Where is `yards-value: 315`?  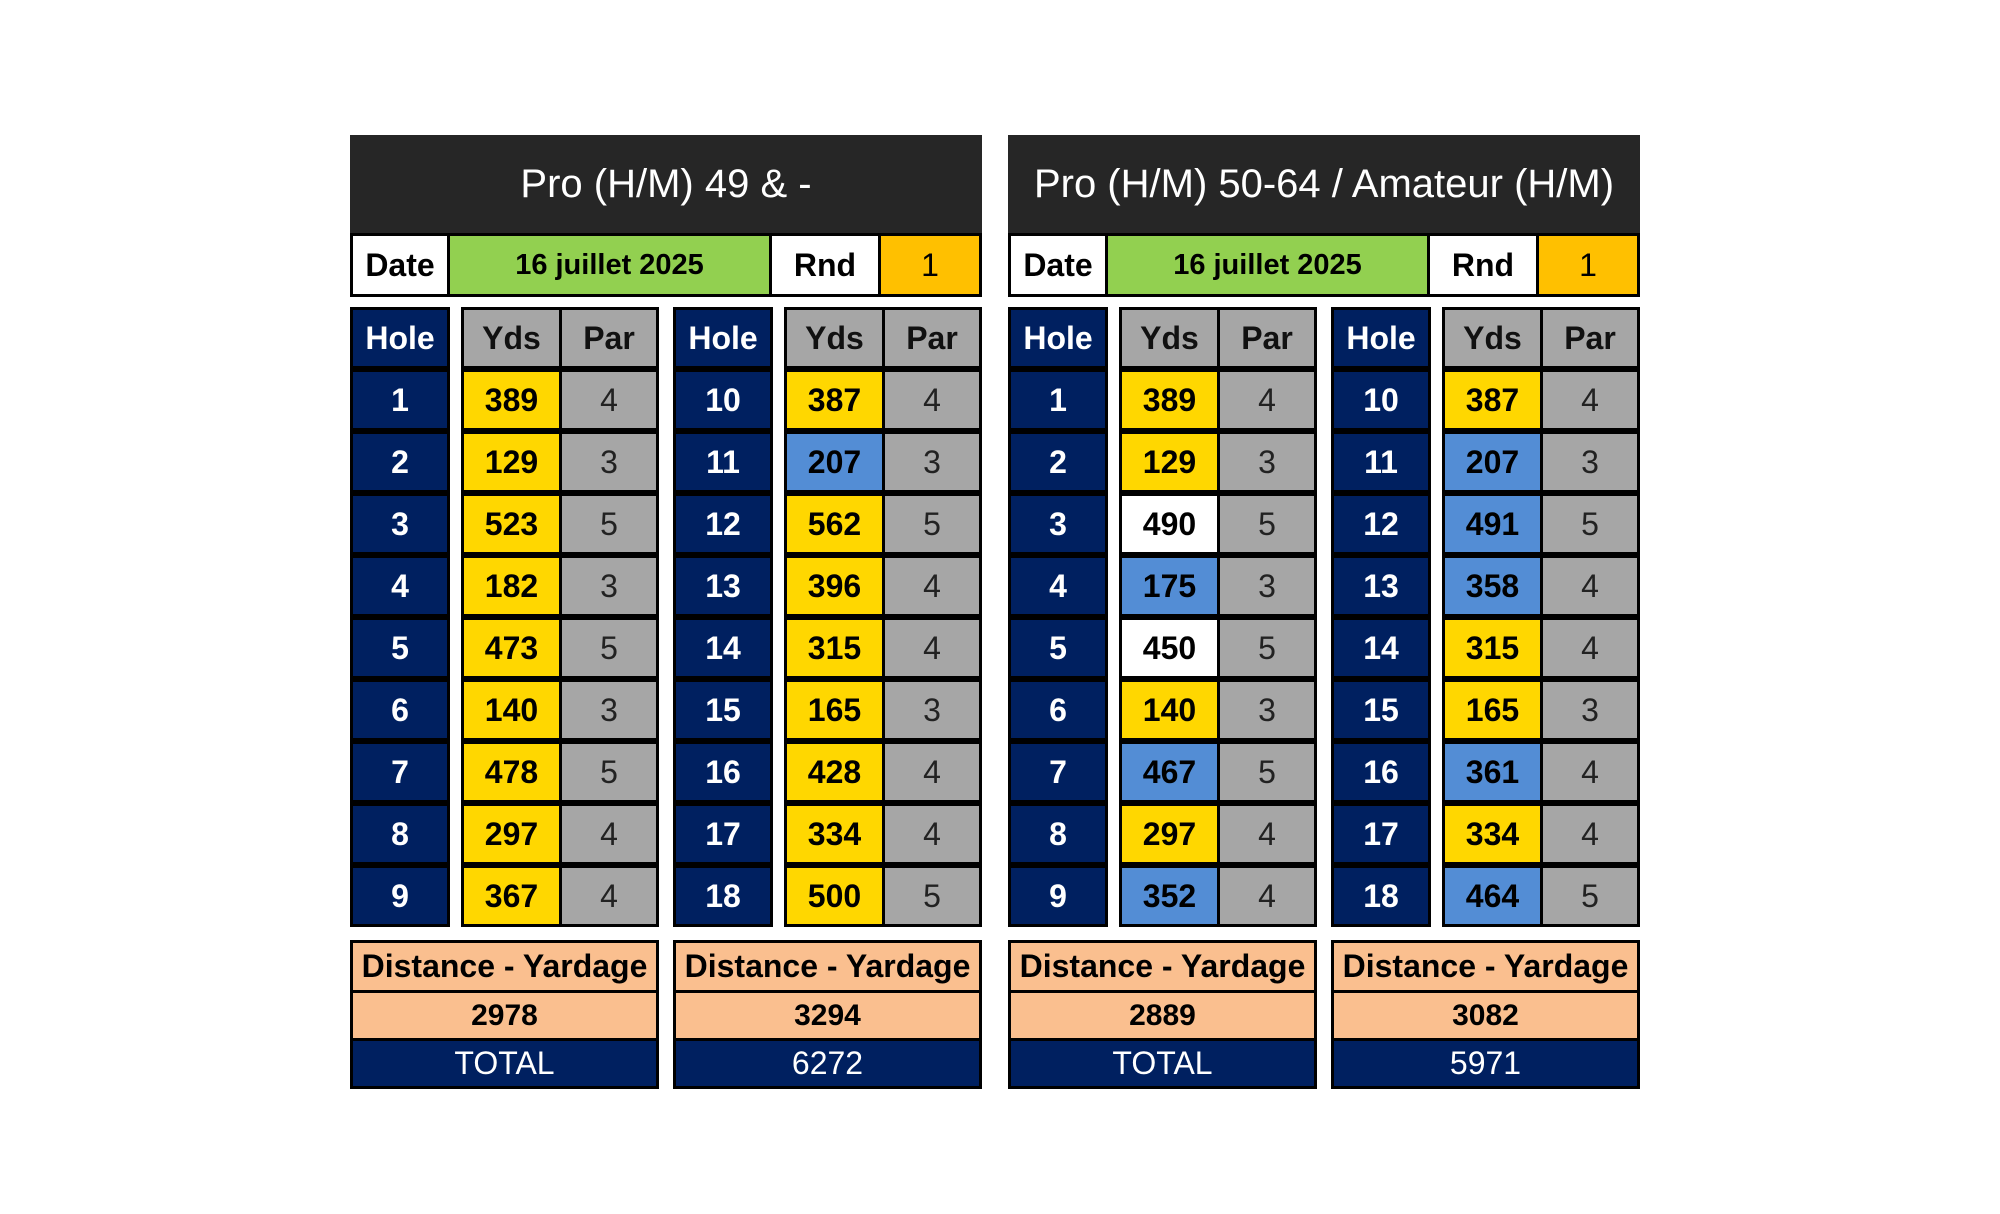 yards-value: 315 is located at coordinates (834, 648).